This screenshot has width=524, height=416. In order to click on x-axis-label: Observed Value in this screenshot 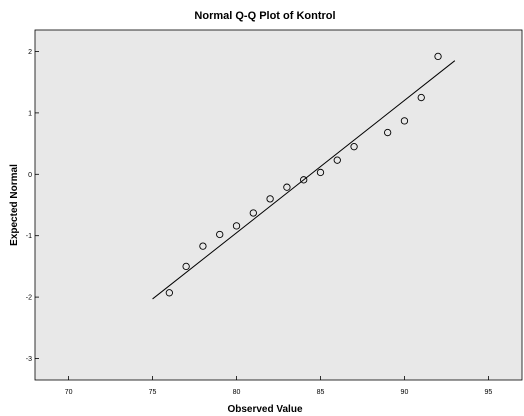, I will do `click(264, 409)`.